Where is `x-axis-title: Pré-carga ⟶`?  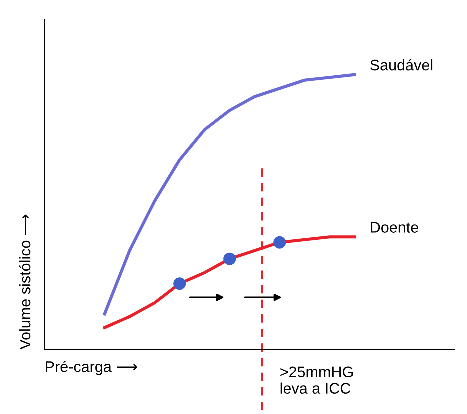
x-axis-title: Pré-carga ⟶ is located at coordinates (92, 368).